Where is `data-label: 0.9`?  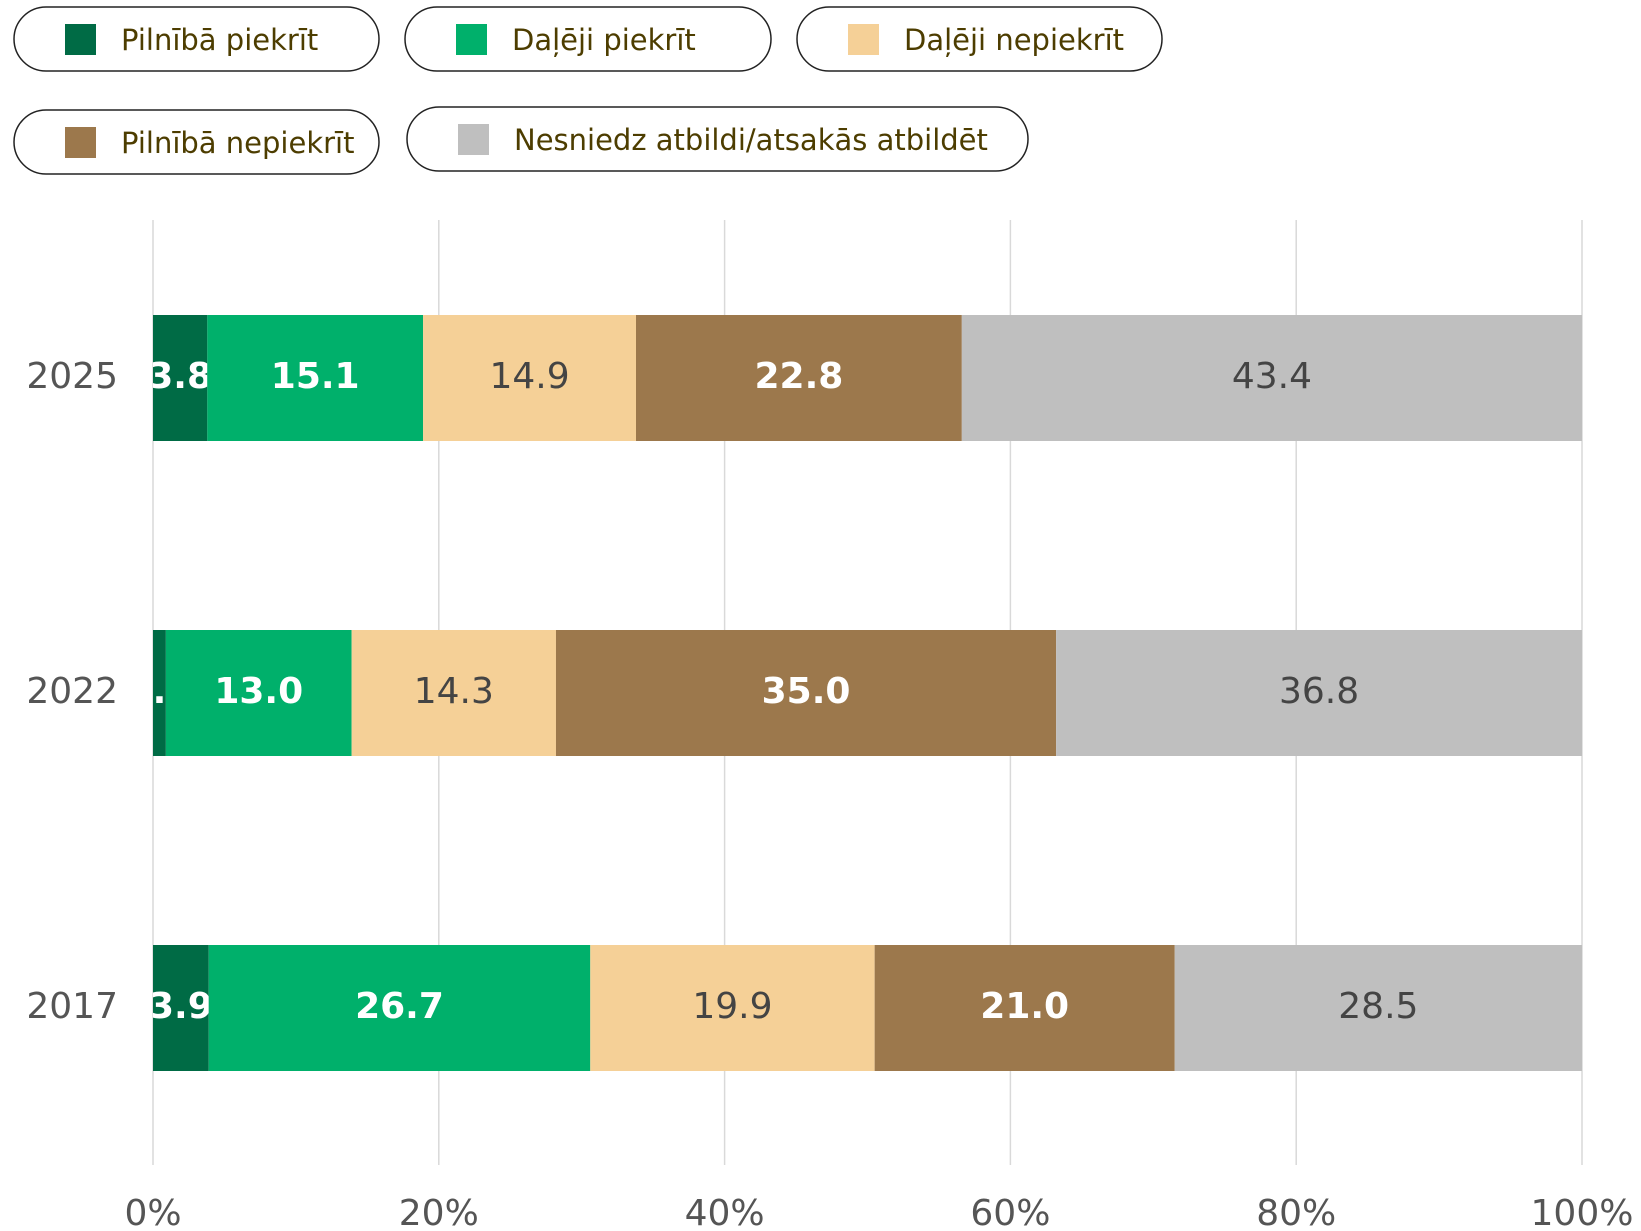 data-label: 0.9 is located at coordinates (160, 691).